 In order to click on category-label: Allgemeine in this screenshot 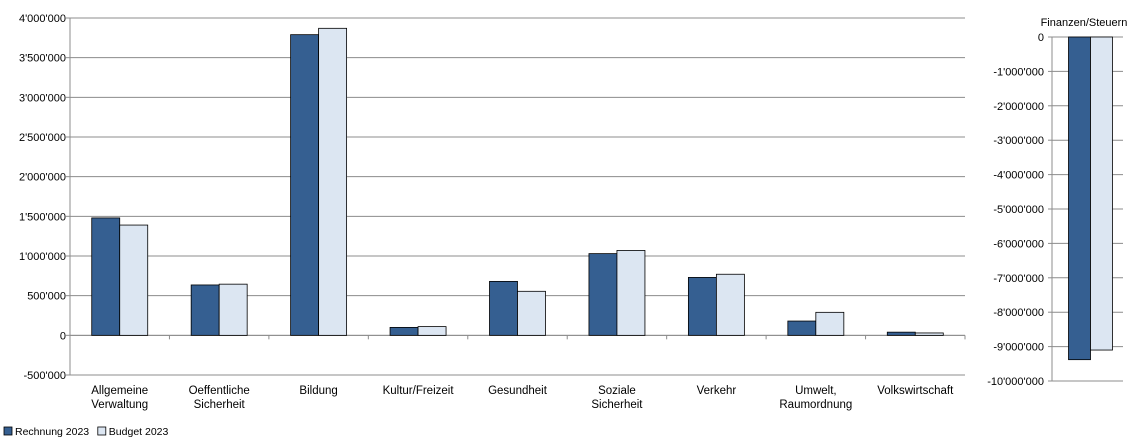, I will do `click(119, 391)`.